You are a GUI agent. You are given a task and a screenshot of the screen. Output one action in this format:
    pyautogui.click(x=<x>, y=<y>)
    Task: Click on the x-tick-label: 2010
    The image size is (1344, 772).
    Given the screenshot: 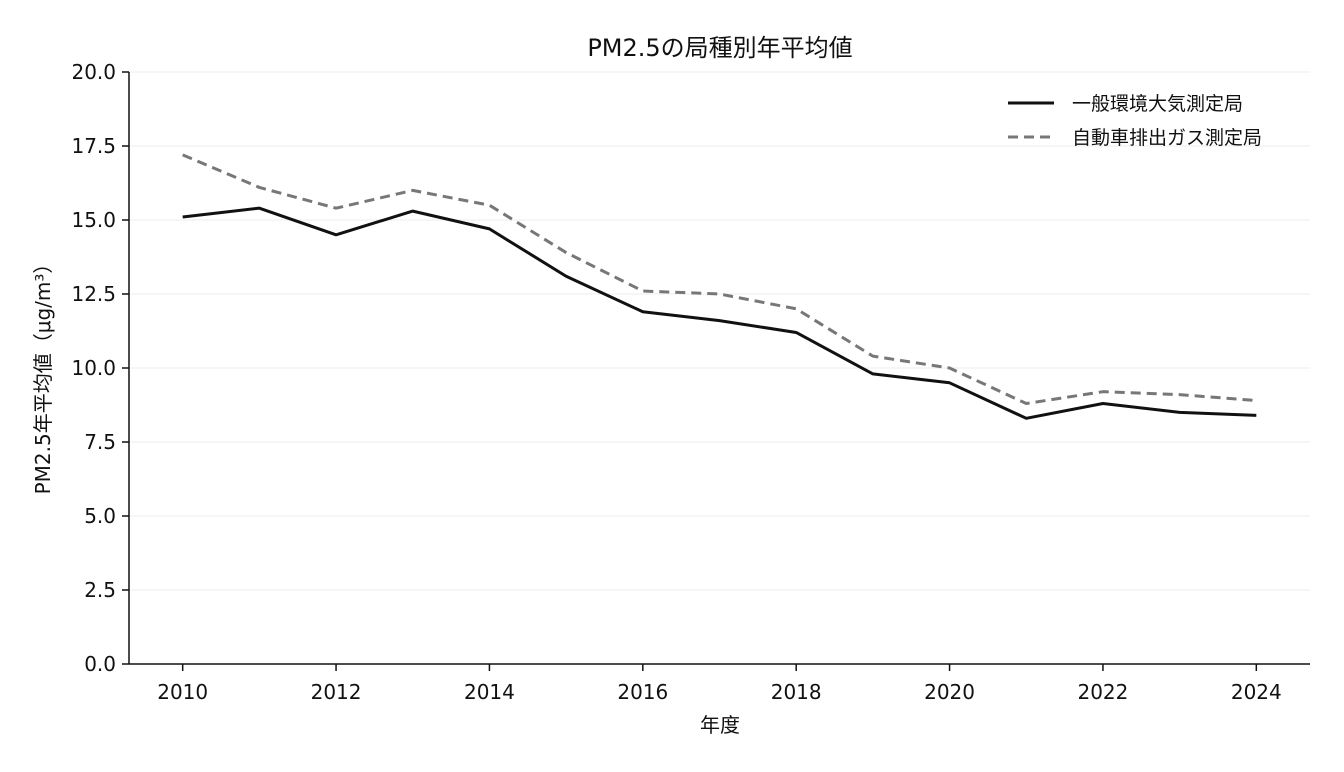 What is the action you would take?
    pyautogui.click(x=182, y=692)
    